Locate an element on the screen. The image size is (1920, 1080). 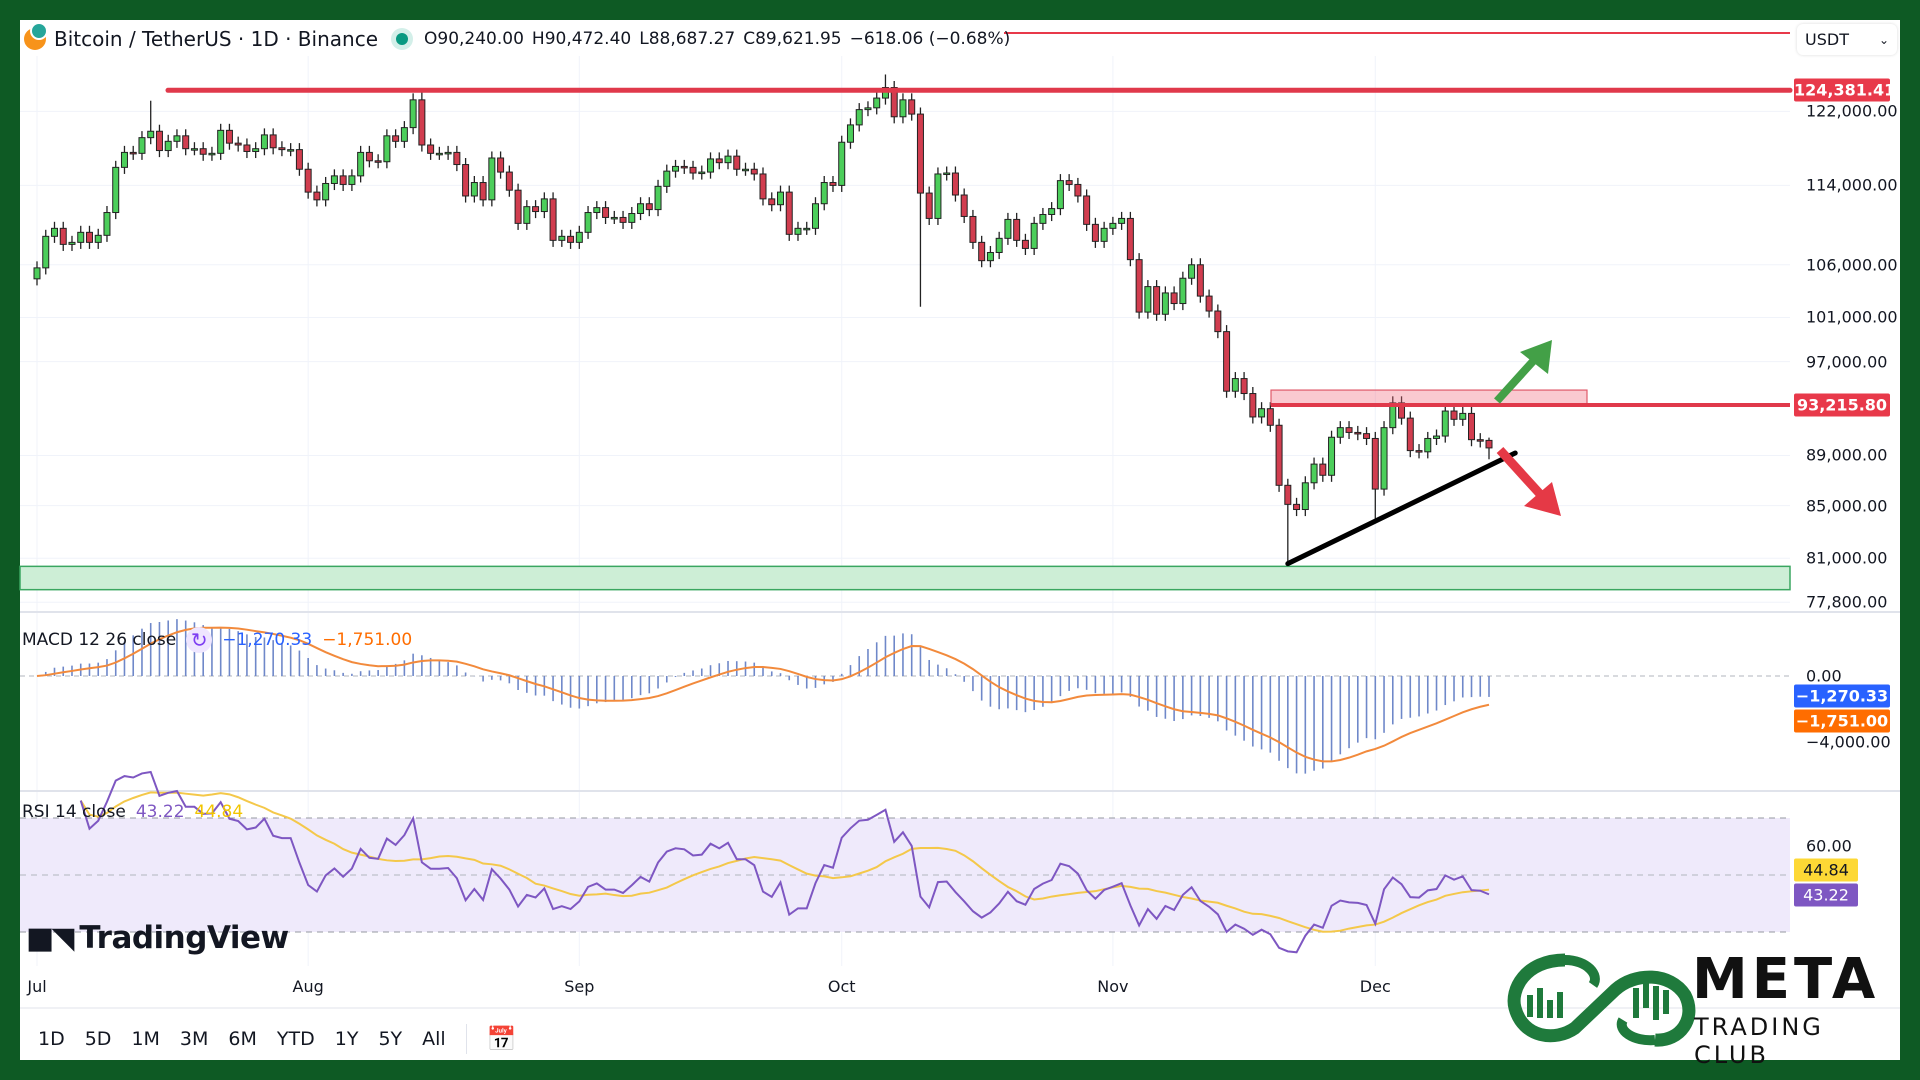
ohlc-close: C89,621.95 is located at coordinates (792, 39).